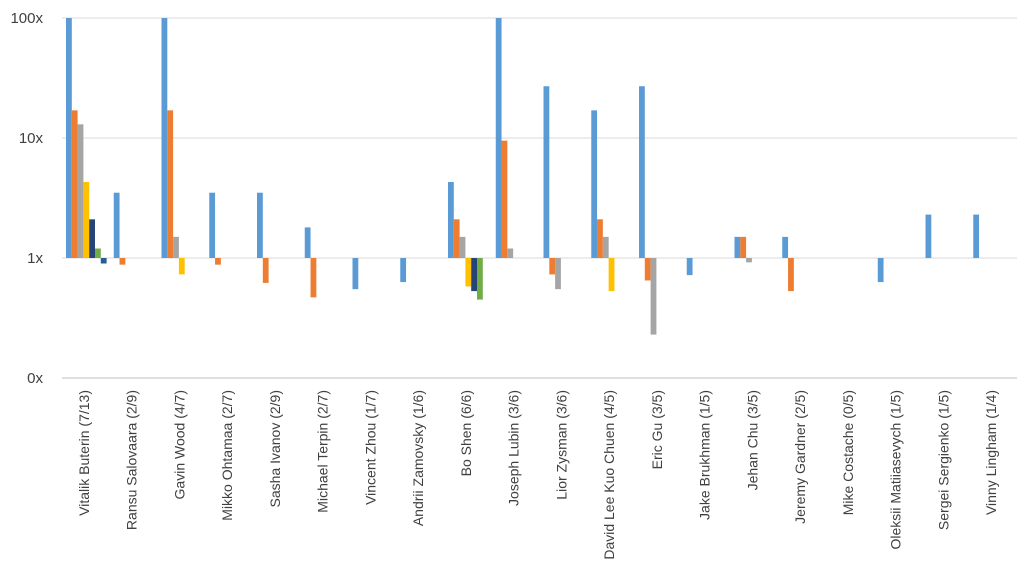 This screenshot has width=1032, height=586. I want to click on x-tick-label: Vitalik Buterin (7/13), so click(84, 453).